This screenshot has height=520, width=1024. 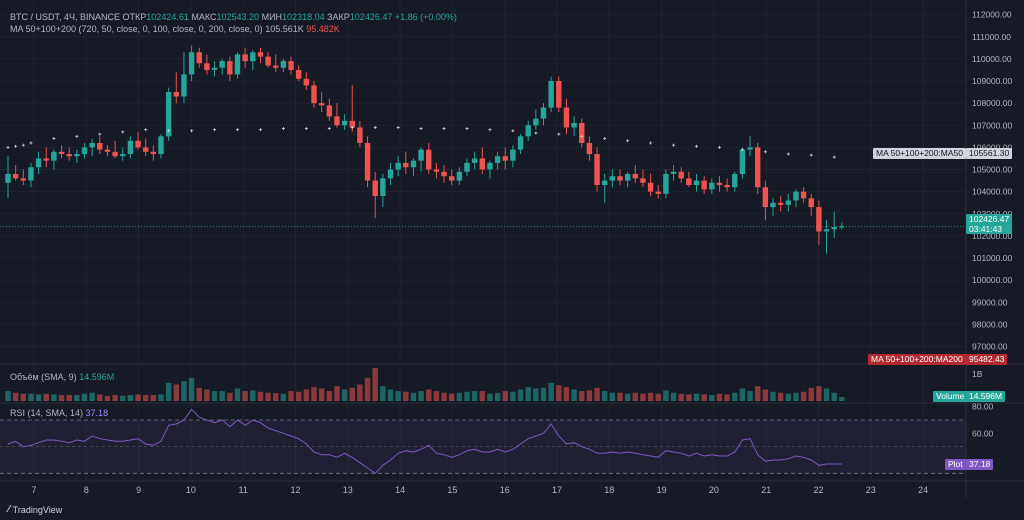 What do you see at coordinates (989, 153) in the screenshot?
I see `ma50-tag-value: 105561.30` at bounding box center [989, 153].